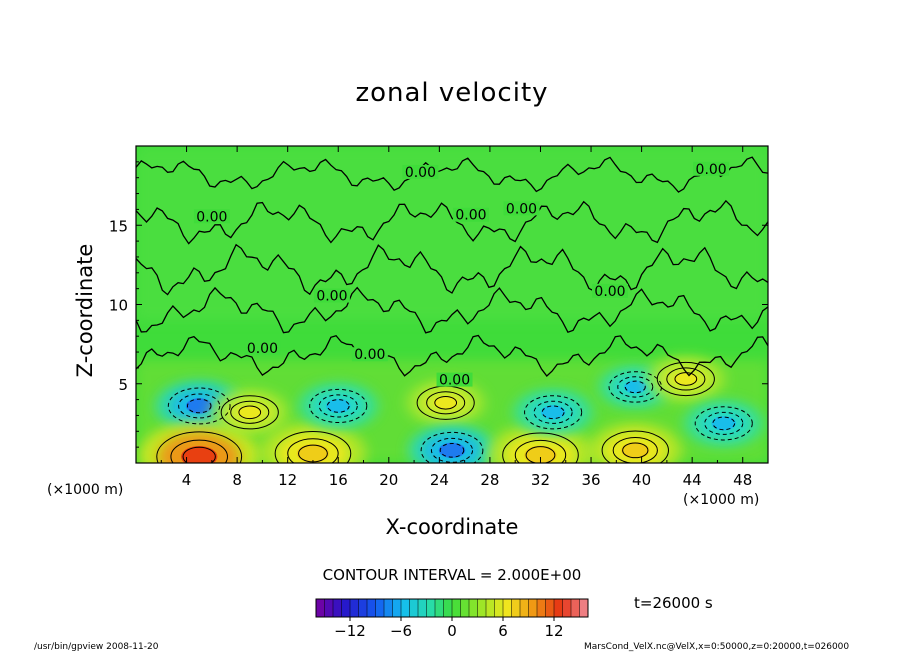 This screenshot has width=904, height=654. What do you see at coordinates (187, 480) in the screenshot?
I see `x-tick-label: 4` at bounding box center [187, 480].